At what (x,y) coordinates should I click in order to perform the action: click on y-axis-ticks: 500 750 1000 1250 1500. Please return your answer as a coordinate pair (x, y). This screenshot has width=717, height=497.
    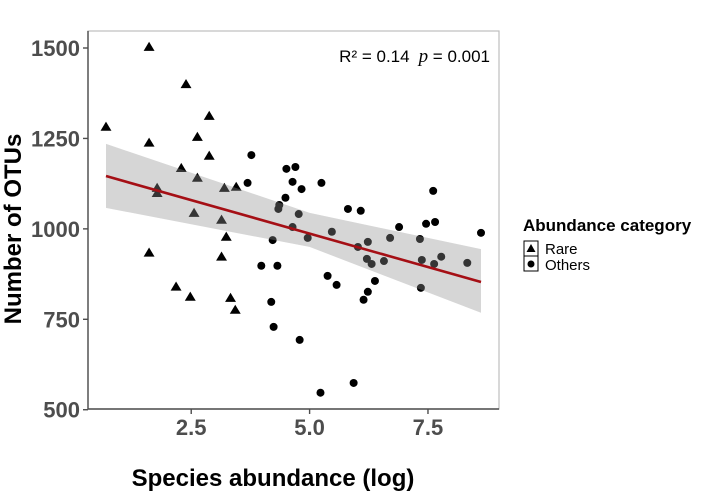
    Looking at the image, I should click on (59, 229).